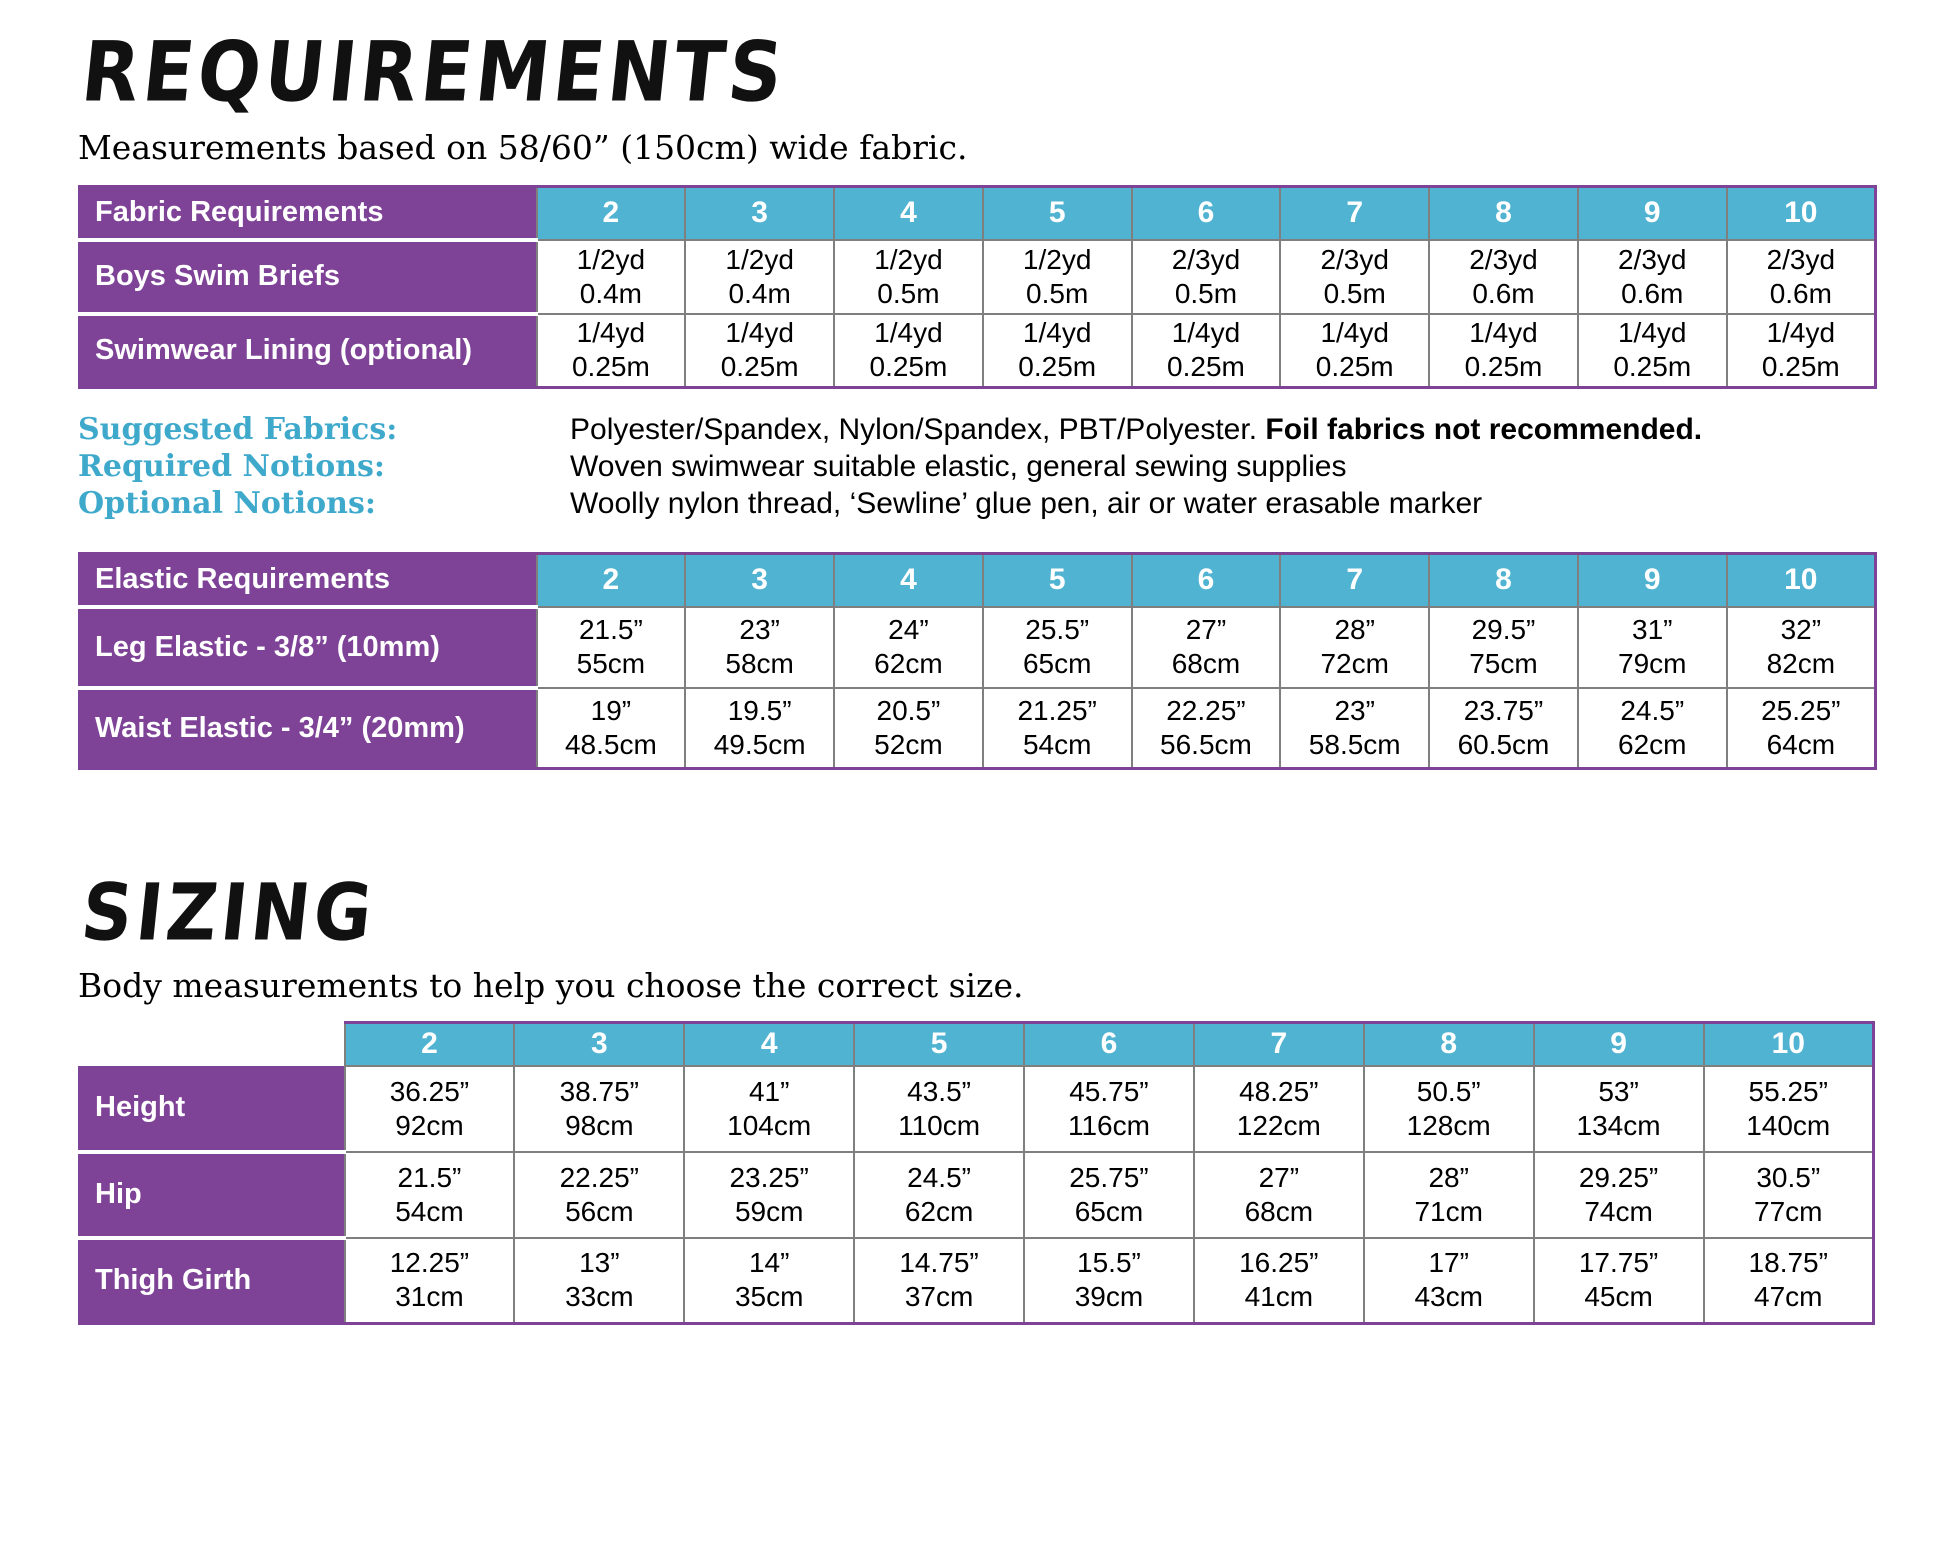 This screenshot has height=1557, width=1946. I want to click on imperial-value: 29.25”, so click(1618, 1177).